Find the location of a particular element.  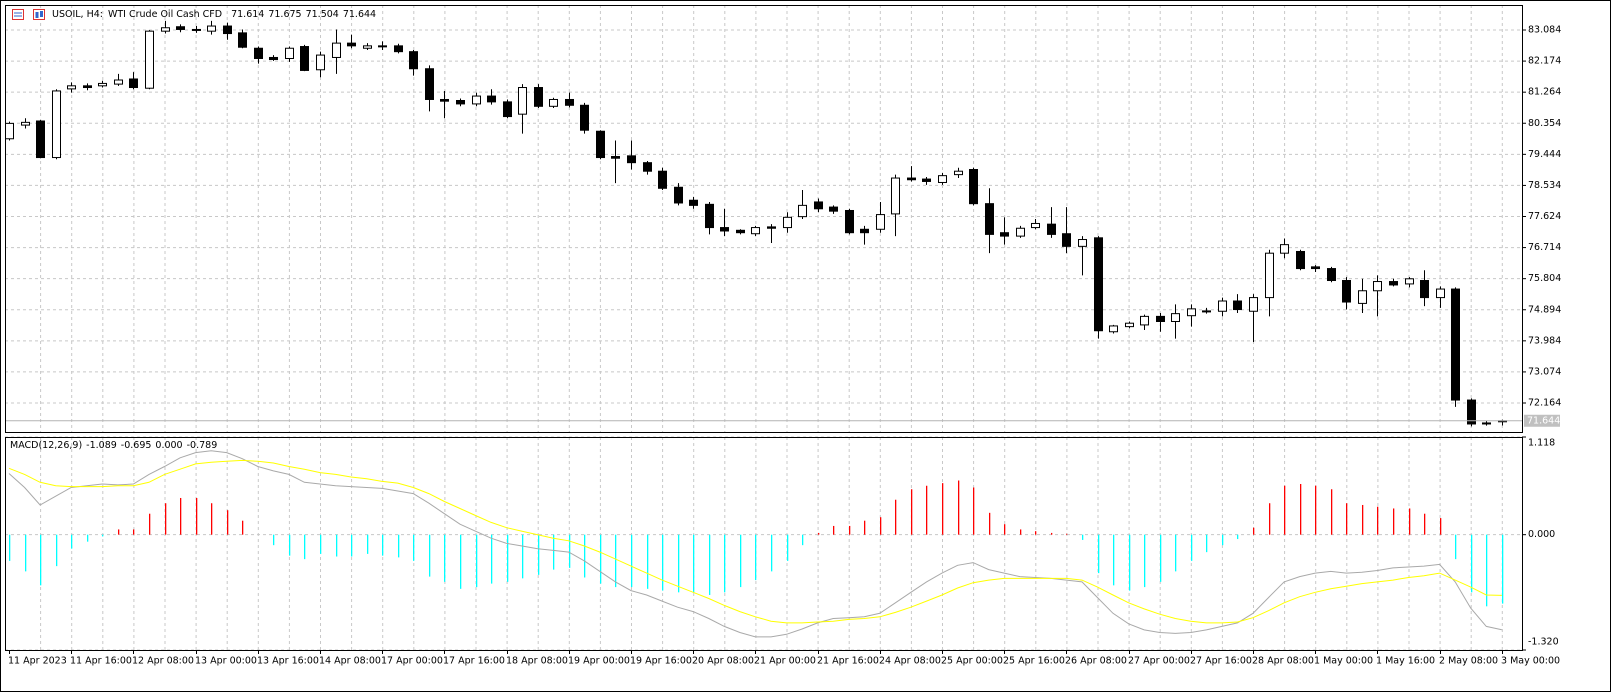

x-tick-label: 17 Apr 00:00 is located at coordinates (412, 661).